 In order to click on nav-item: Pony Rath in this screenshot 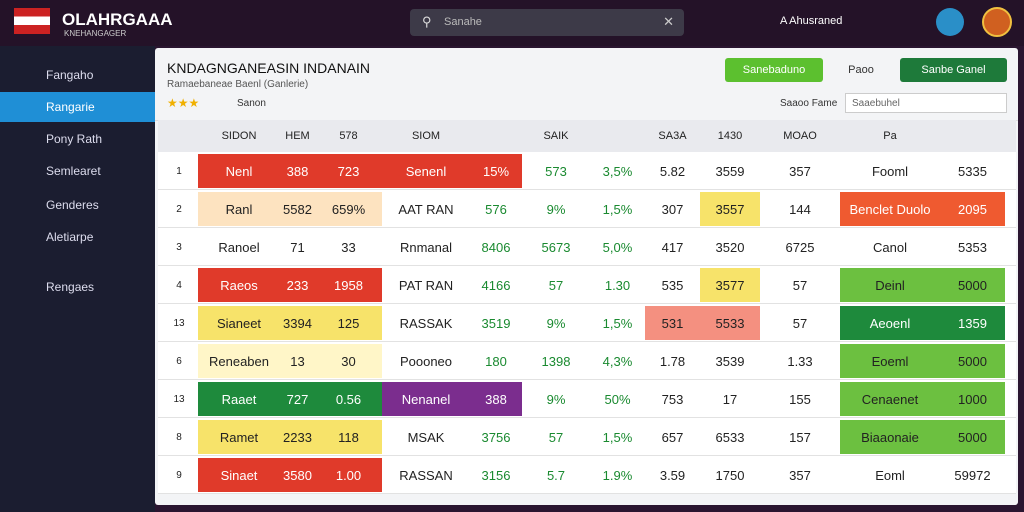, I will do `click(74, 139)`.